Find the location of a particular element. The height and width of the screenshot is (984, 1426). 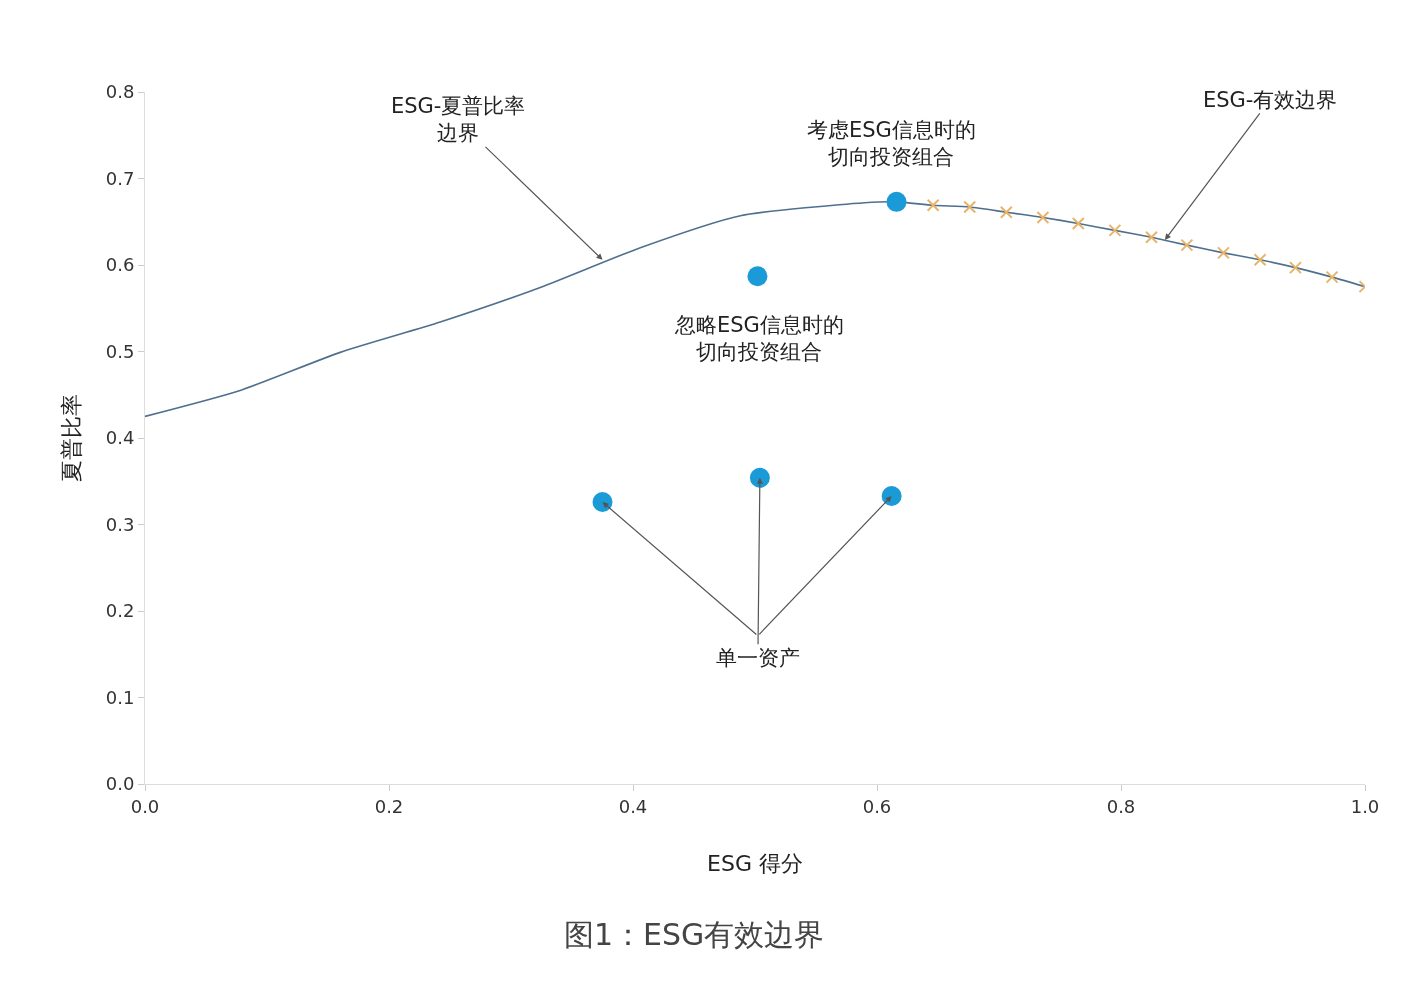

y-tick-label: 0.2 is located at coordinates (120, 611).